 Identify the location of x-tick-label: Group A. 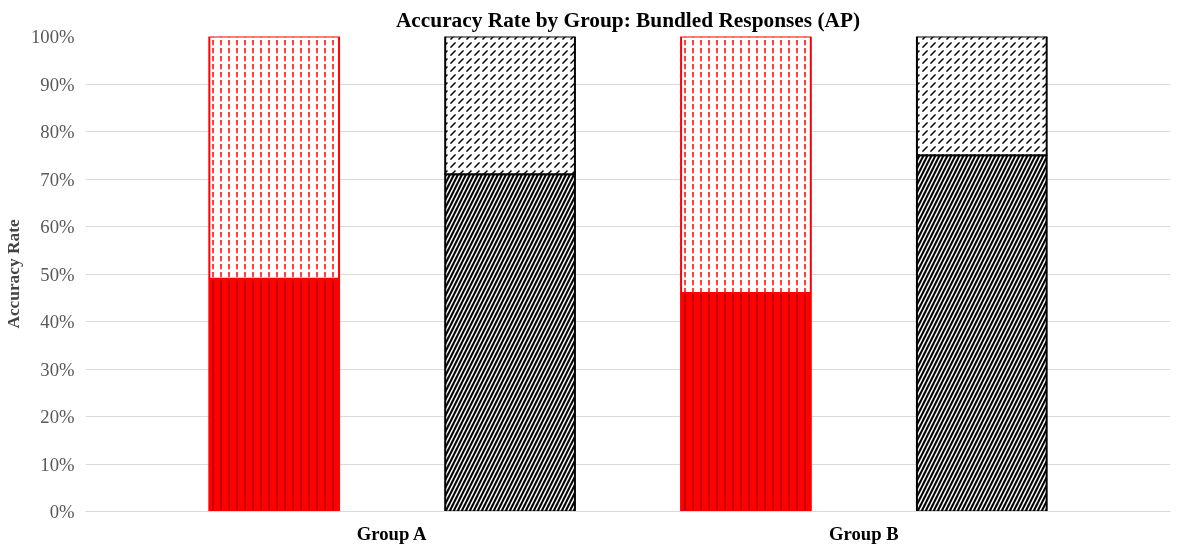
(391, 533).